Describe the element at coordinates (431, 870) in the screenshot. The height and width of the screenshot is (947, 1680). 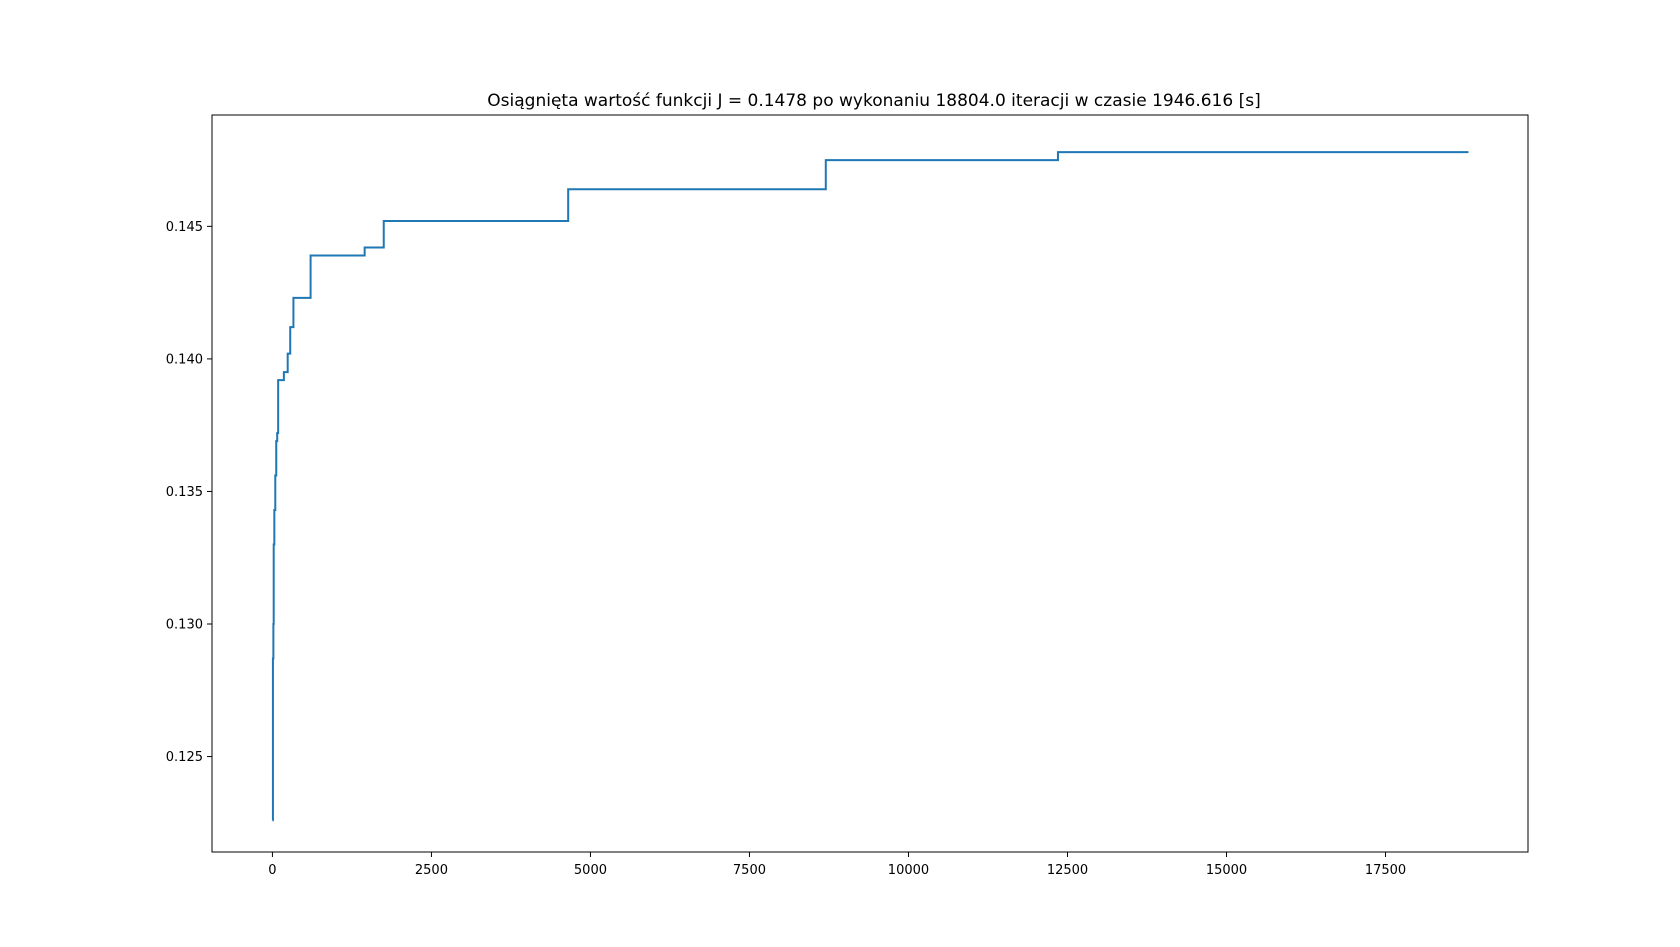
I see `x-tick-label: 2500` at that location.